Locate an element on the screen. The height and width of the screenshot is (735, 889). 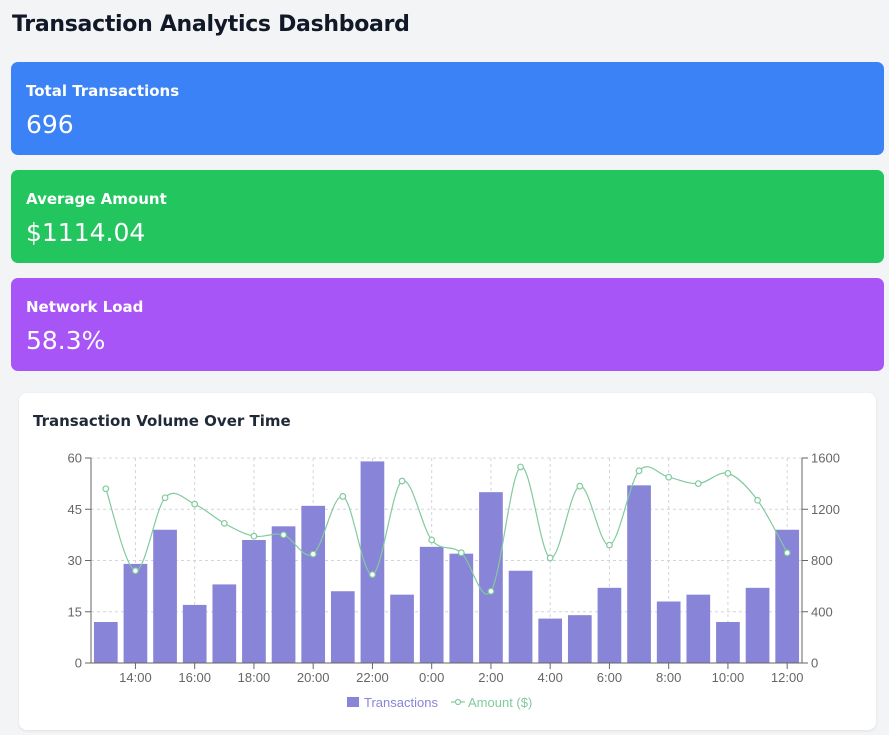
y-tick-label-left: 30 is located at coordinates (75, 560).